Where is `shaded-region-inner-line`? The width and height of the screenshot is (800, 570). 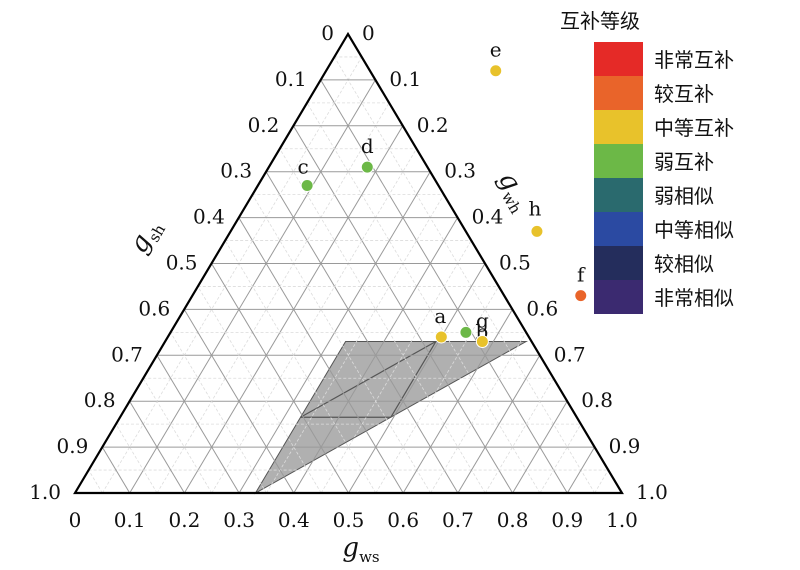
shaded-region-inner-line is located at coordinates (413, 379).